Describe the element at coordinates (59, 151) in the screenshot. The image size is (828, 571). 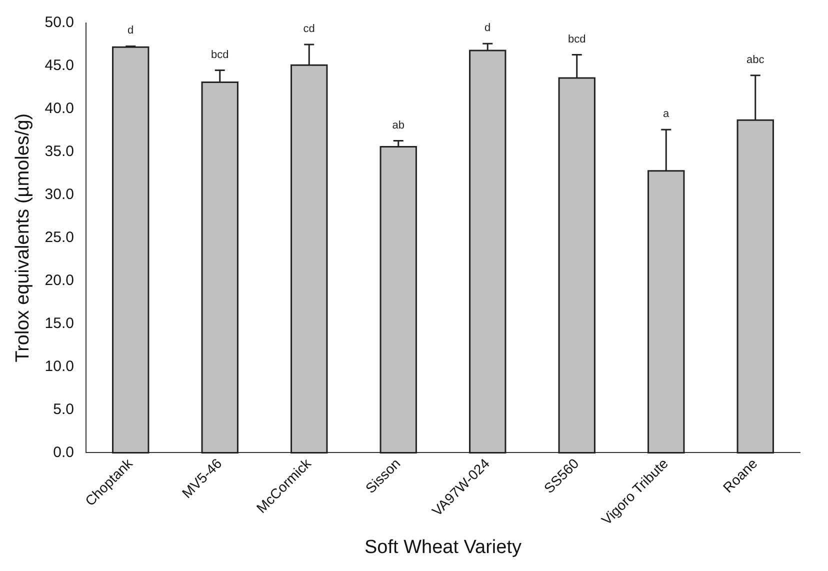
I see `y-tick-label: 35.0` at that location.